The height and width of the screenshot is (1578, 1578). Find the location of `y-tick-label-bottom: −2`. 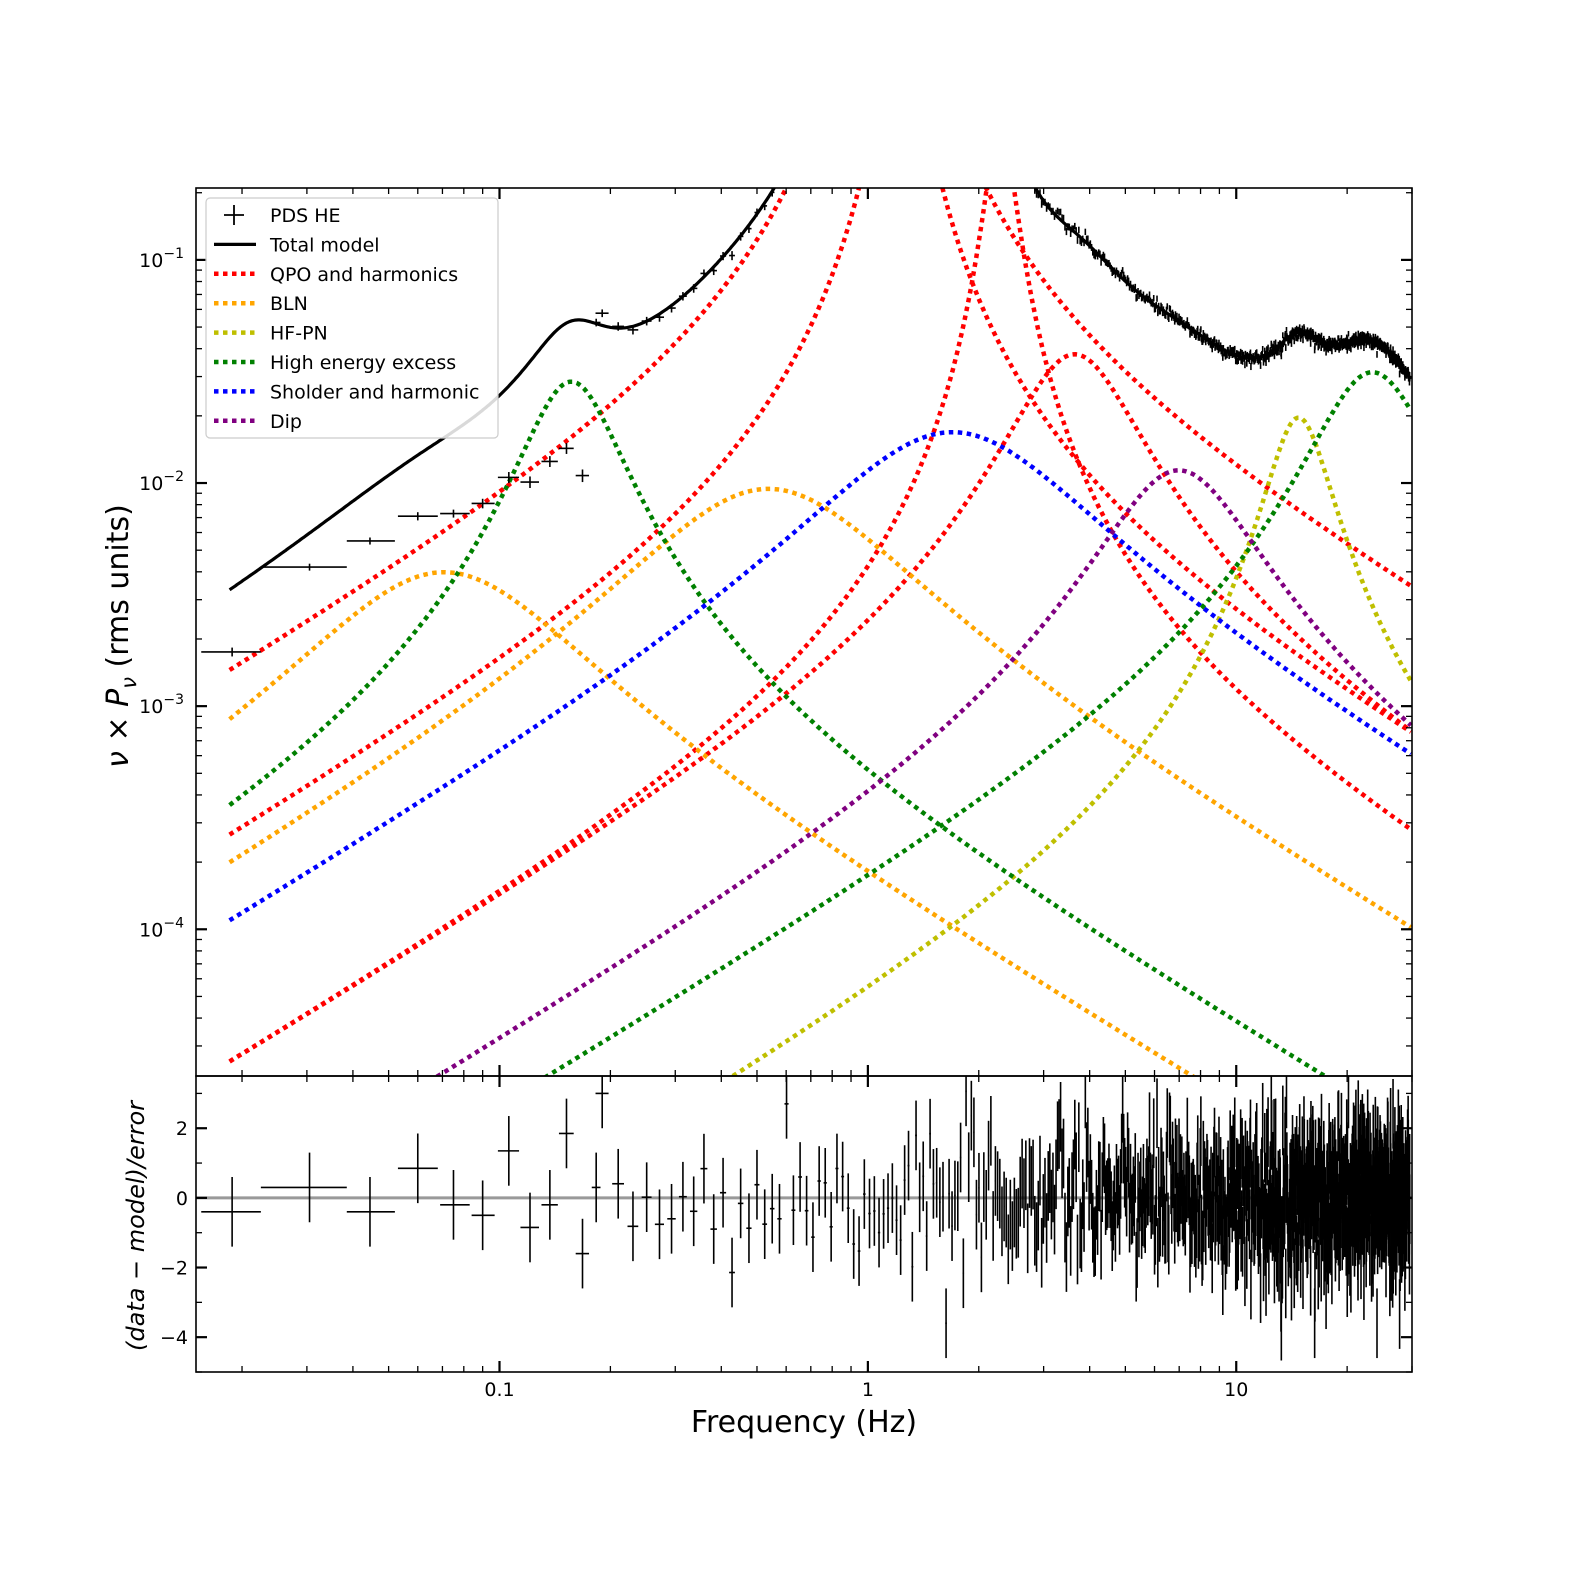

y-tick-label-bottom: −2 is located at coordinates (174, 1269).